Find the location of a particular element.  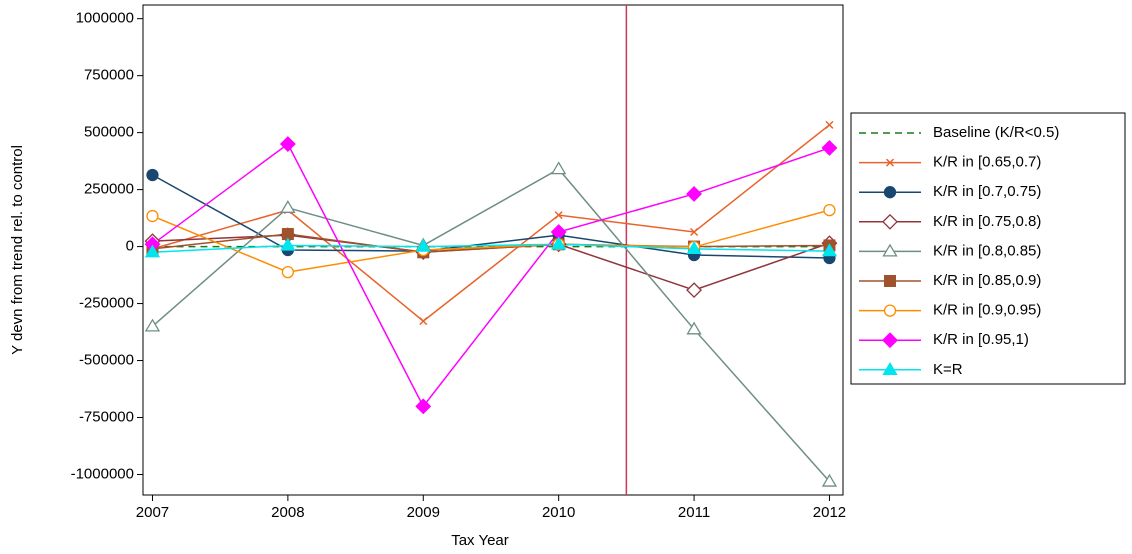

x-tick-label: 2007 is located at coordinates (152, 512).